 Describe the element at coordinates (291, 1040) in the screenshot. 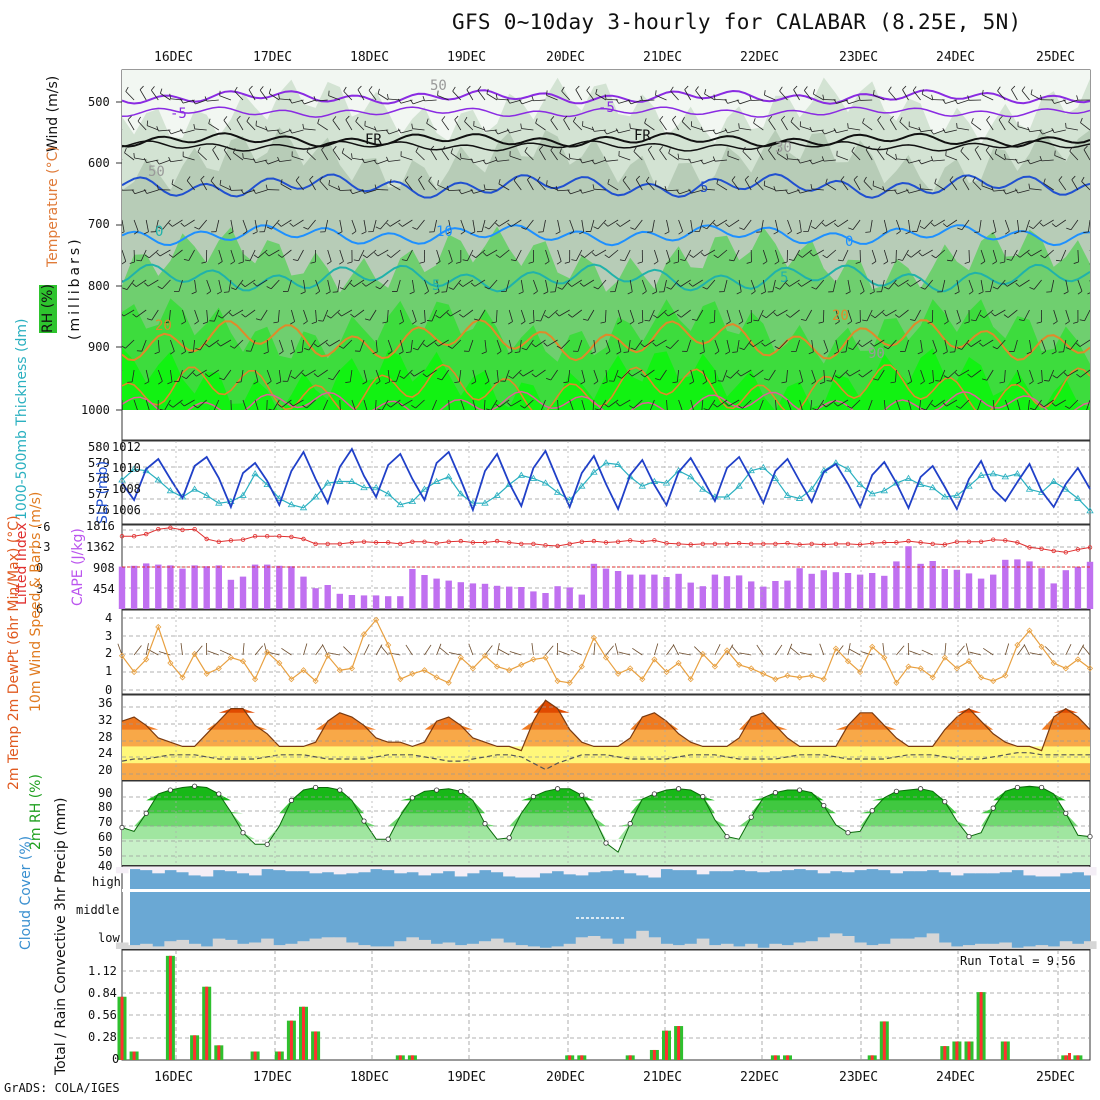

I see `precip-conv-bar` at that location.